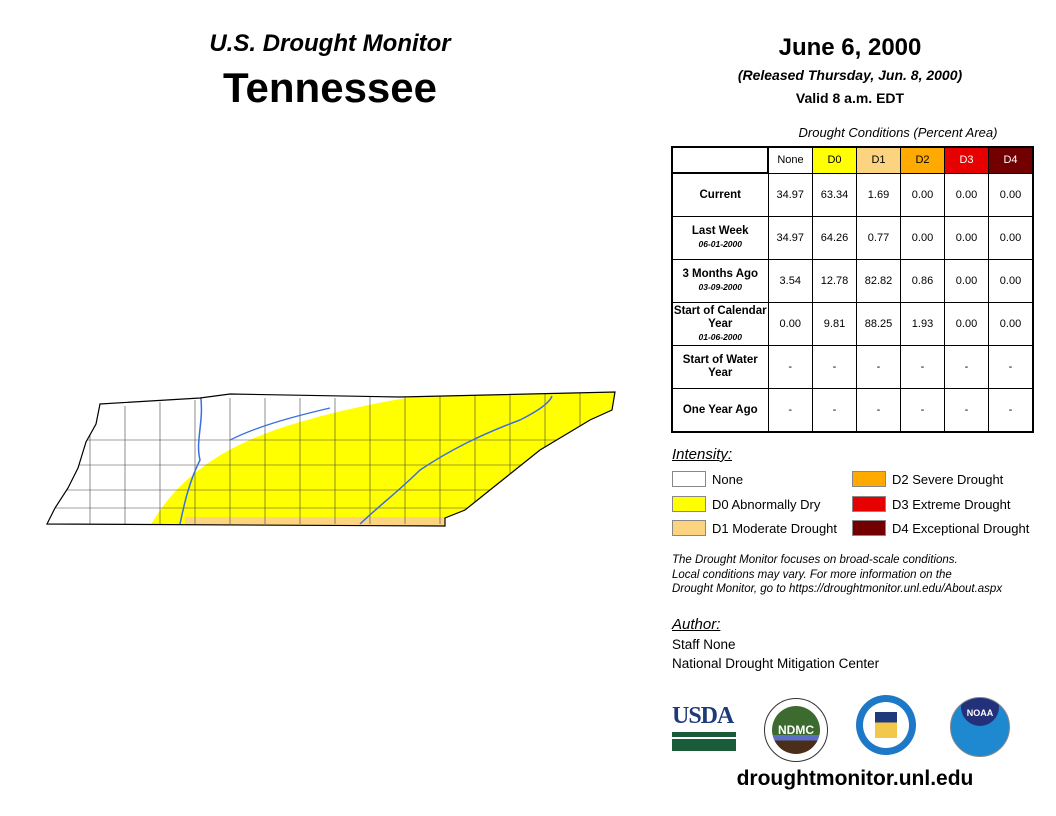 The height and width of the screenshot is (816, 1056). What do you see at coordinates (790, 281) in the screenshot?
I see `table-cell: 3.54` at bounding box center [790, 281].